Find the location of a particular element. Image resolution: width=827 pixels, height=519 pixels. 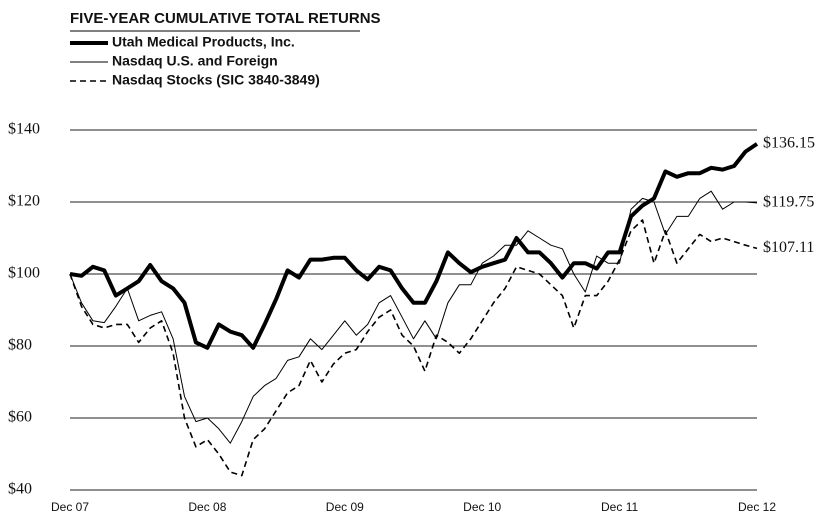

y-tick-label: $60 is located at coordinates (20, 417).